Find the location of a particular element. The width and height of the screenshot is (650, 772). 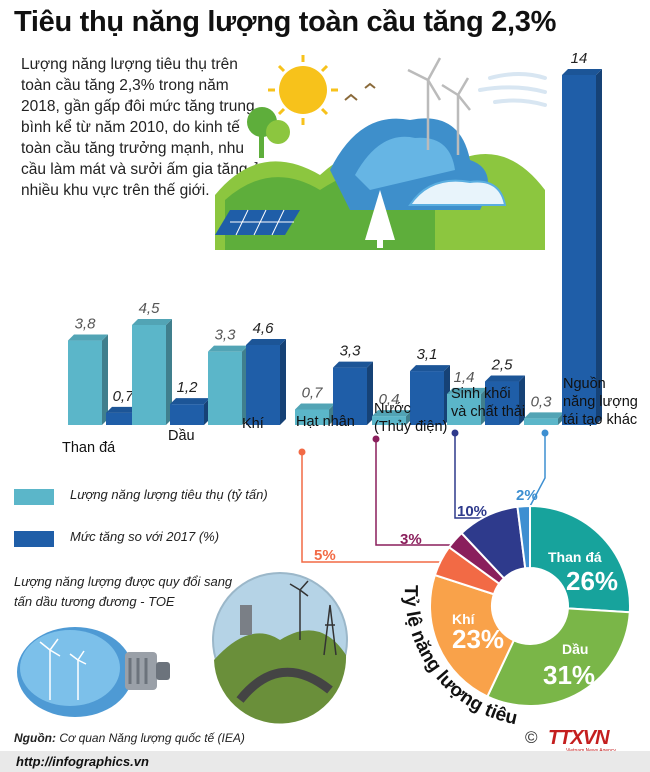

page-title: Tiêu thụ năng lượng toàn cầu tăng 2,3% is located at coordinates (285, 22).